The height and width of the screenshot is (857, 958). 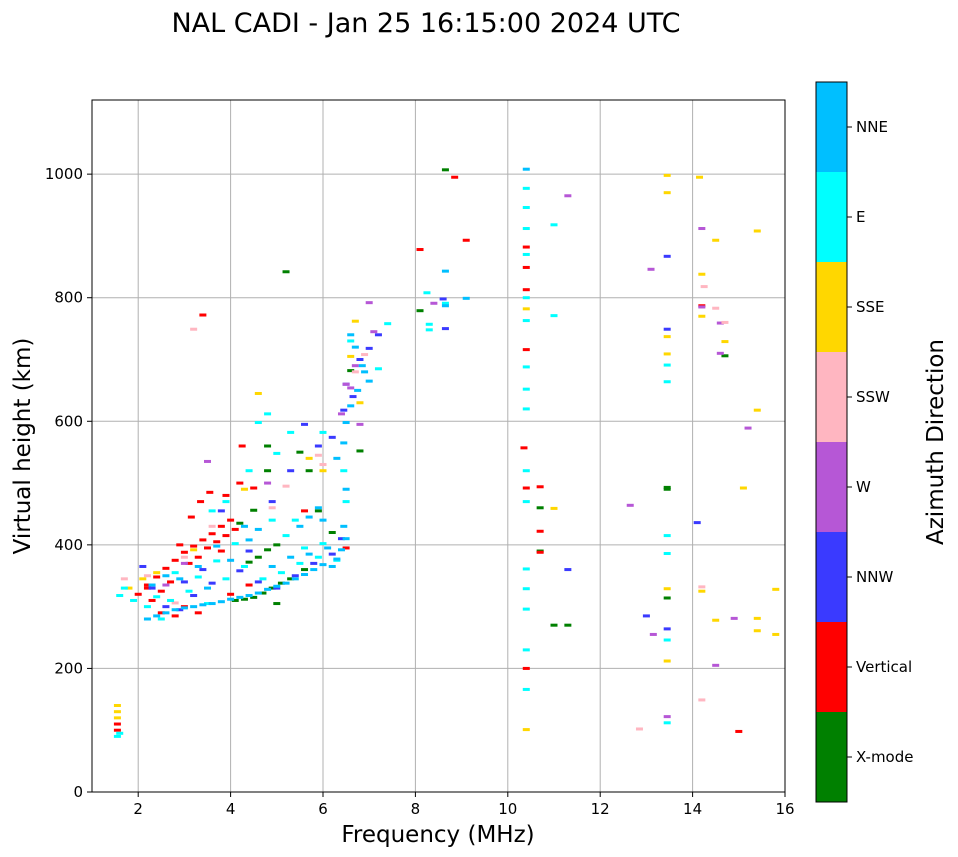 I want to click on colorbar-tick-label: SSE, so click(x=870, y=307).